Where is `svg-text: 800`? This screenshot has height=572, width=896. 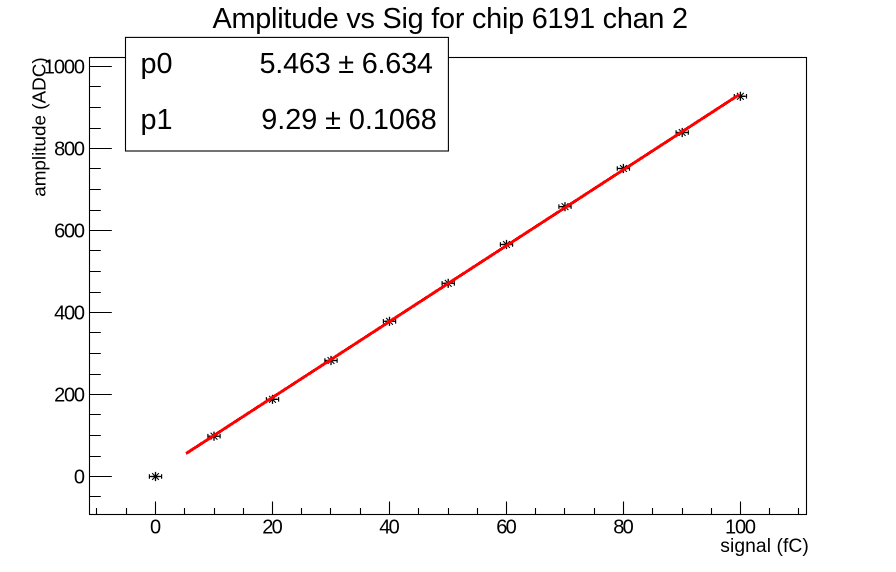
svg-text: 800 is located at coordinates (69, 150).